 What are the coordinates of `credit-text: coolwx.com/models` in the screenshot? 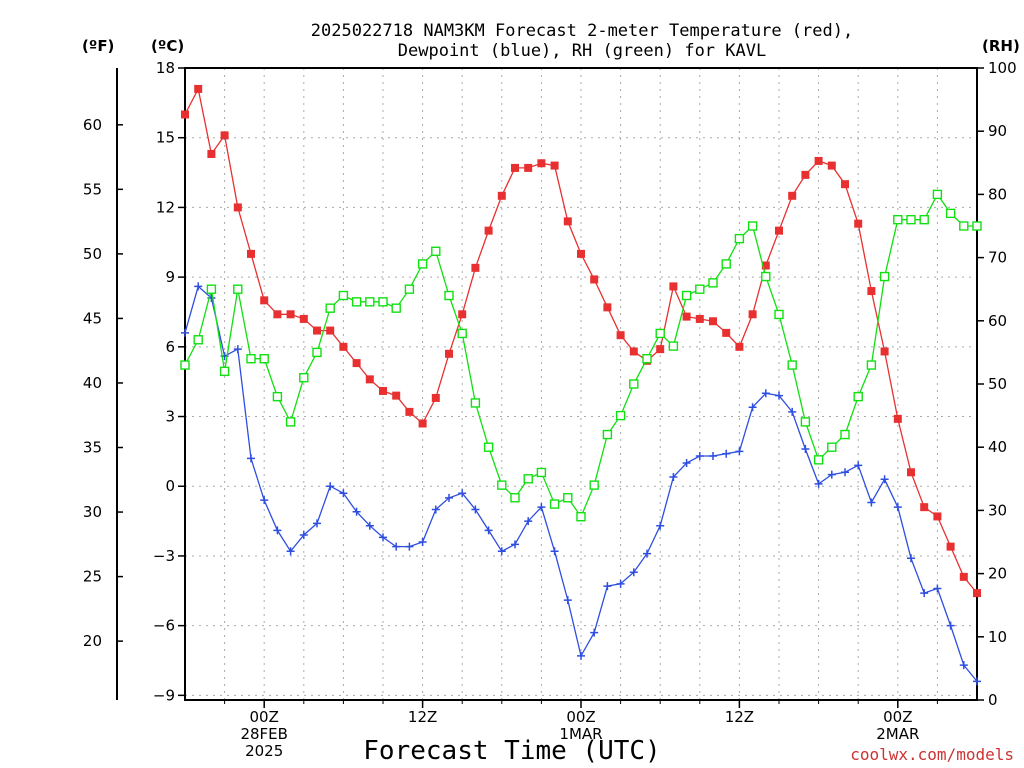 It's located at (932, 754).